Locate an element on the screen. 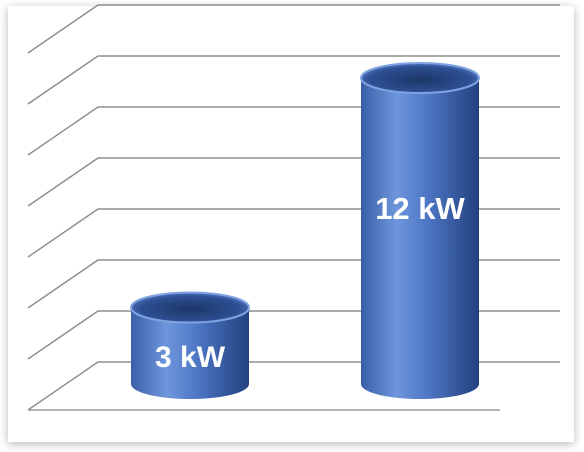 This screenshot has width=584, height=452. data-label: 12 kW is located at coordinates (420, 208).